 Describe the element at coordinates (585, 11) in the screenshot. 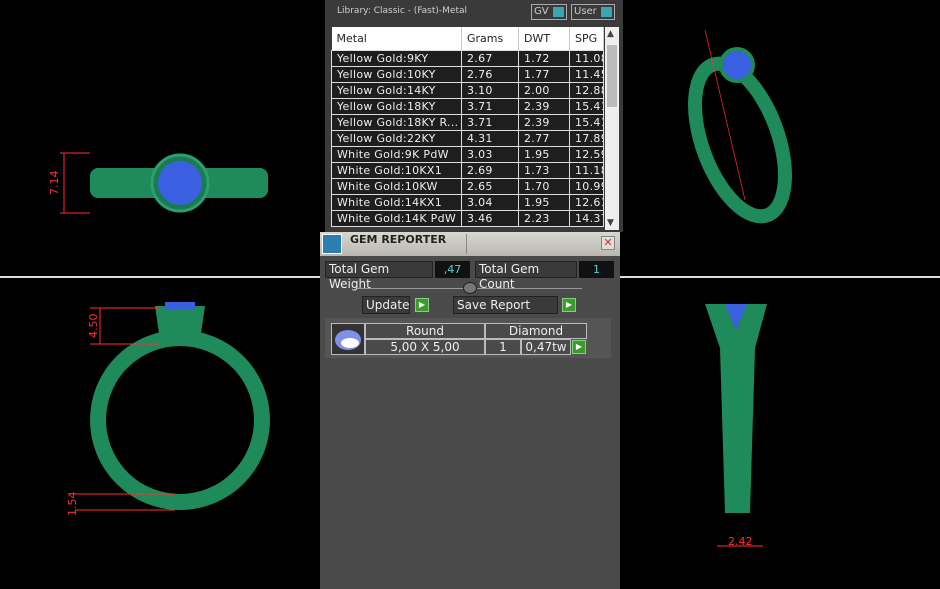

I see `user-label: User` at that location.